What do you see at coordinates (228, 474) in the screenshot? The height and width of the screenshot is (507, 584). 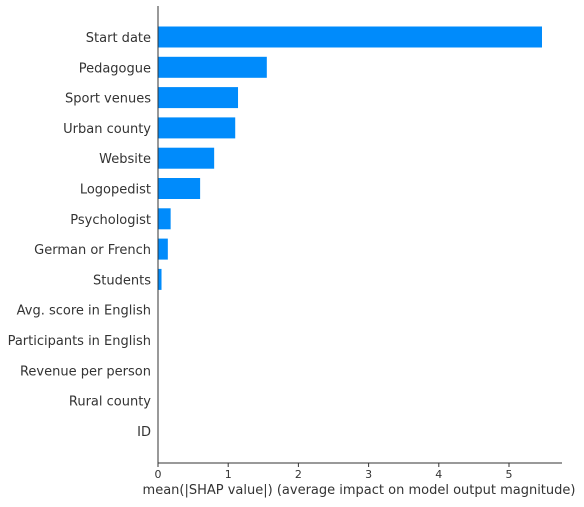 I see `x-tick-label-1: 1` at bounding box center [228, 474].